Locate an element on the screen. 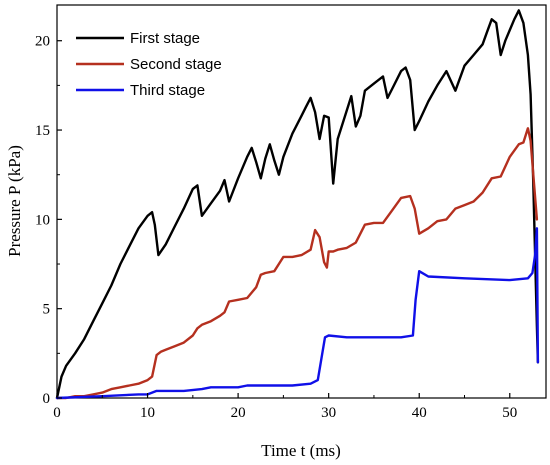  y-tick-label: 0 is located at coordinates (47, 399).